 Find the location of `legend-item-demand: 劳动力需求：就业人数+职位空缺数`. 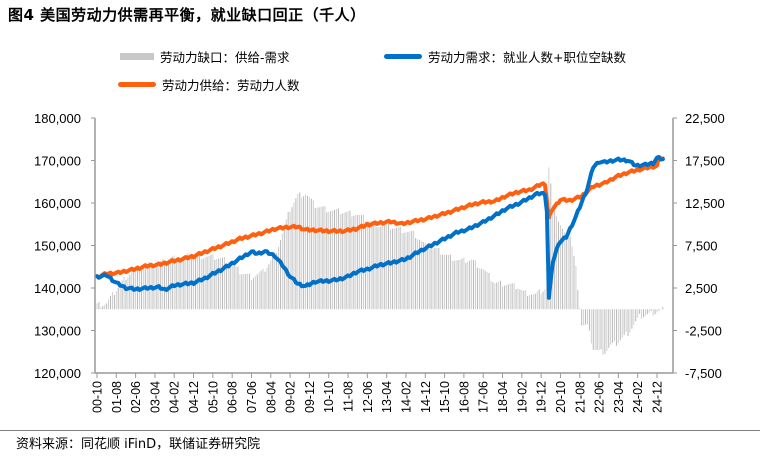

legend-item-demand: 劳动力需求：就业人数+职位空缺数 is located at coordinates (505, 56).